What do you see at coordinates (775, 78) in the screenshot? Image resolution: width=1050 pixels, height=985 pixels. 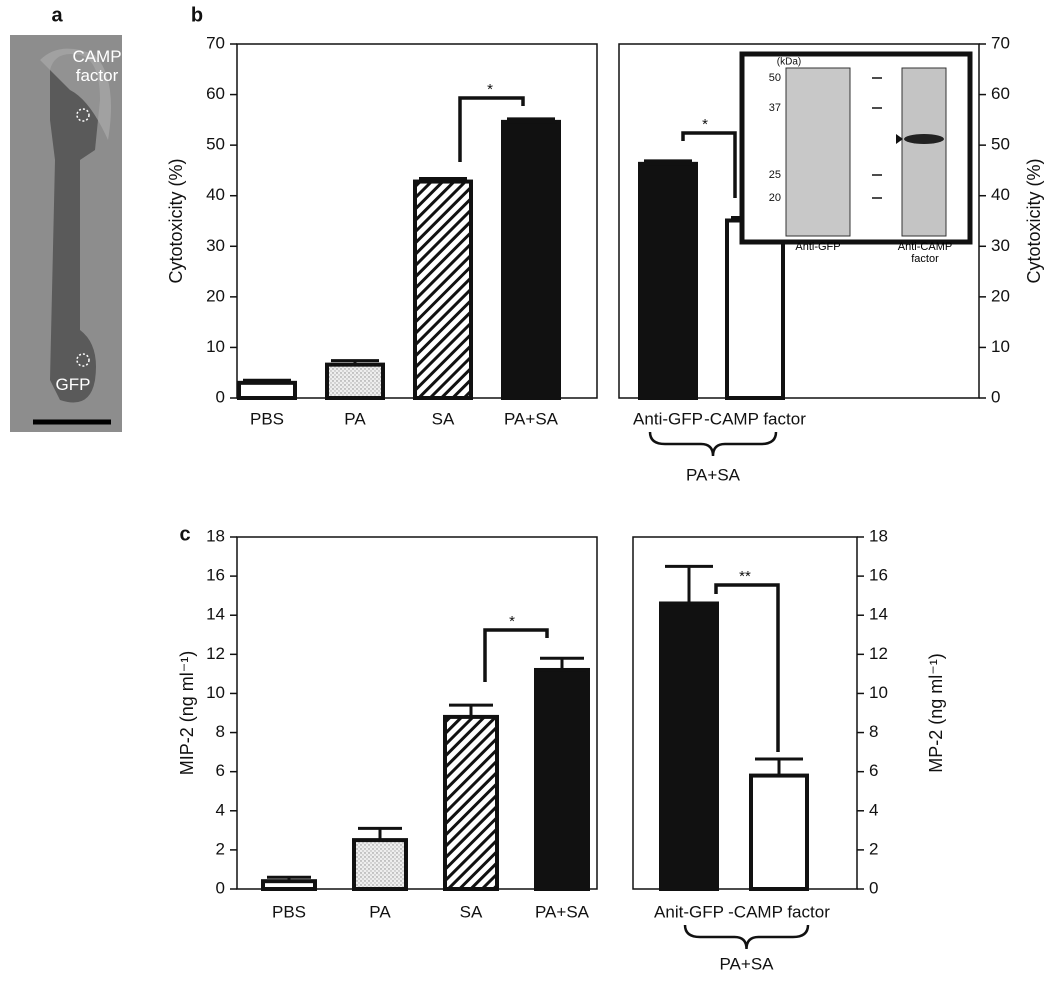 I see `marker-label: 50` at bounding box center [775, 78].